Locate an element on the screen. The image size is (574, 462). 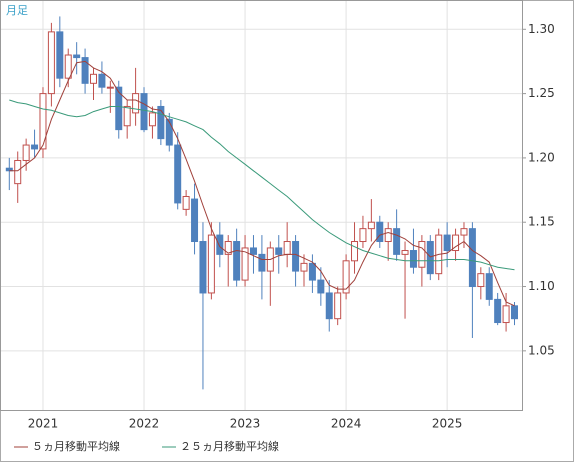
x-tick-label: 2025 is located at coordinates (447, 424).